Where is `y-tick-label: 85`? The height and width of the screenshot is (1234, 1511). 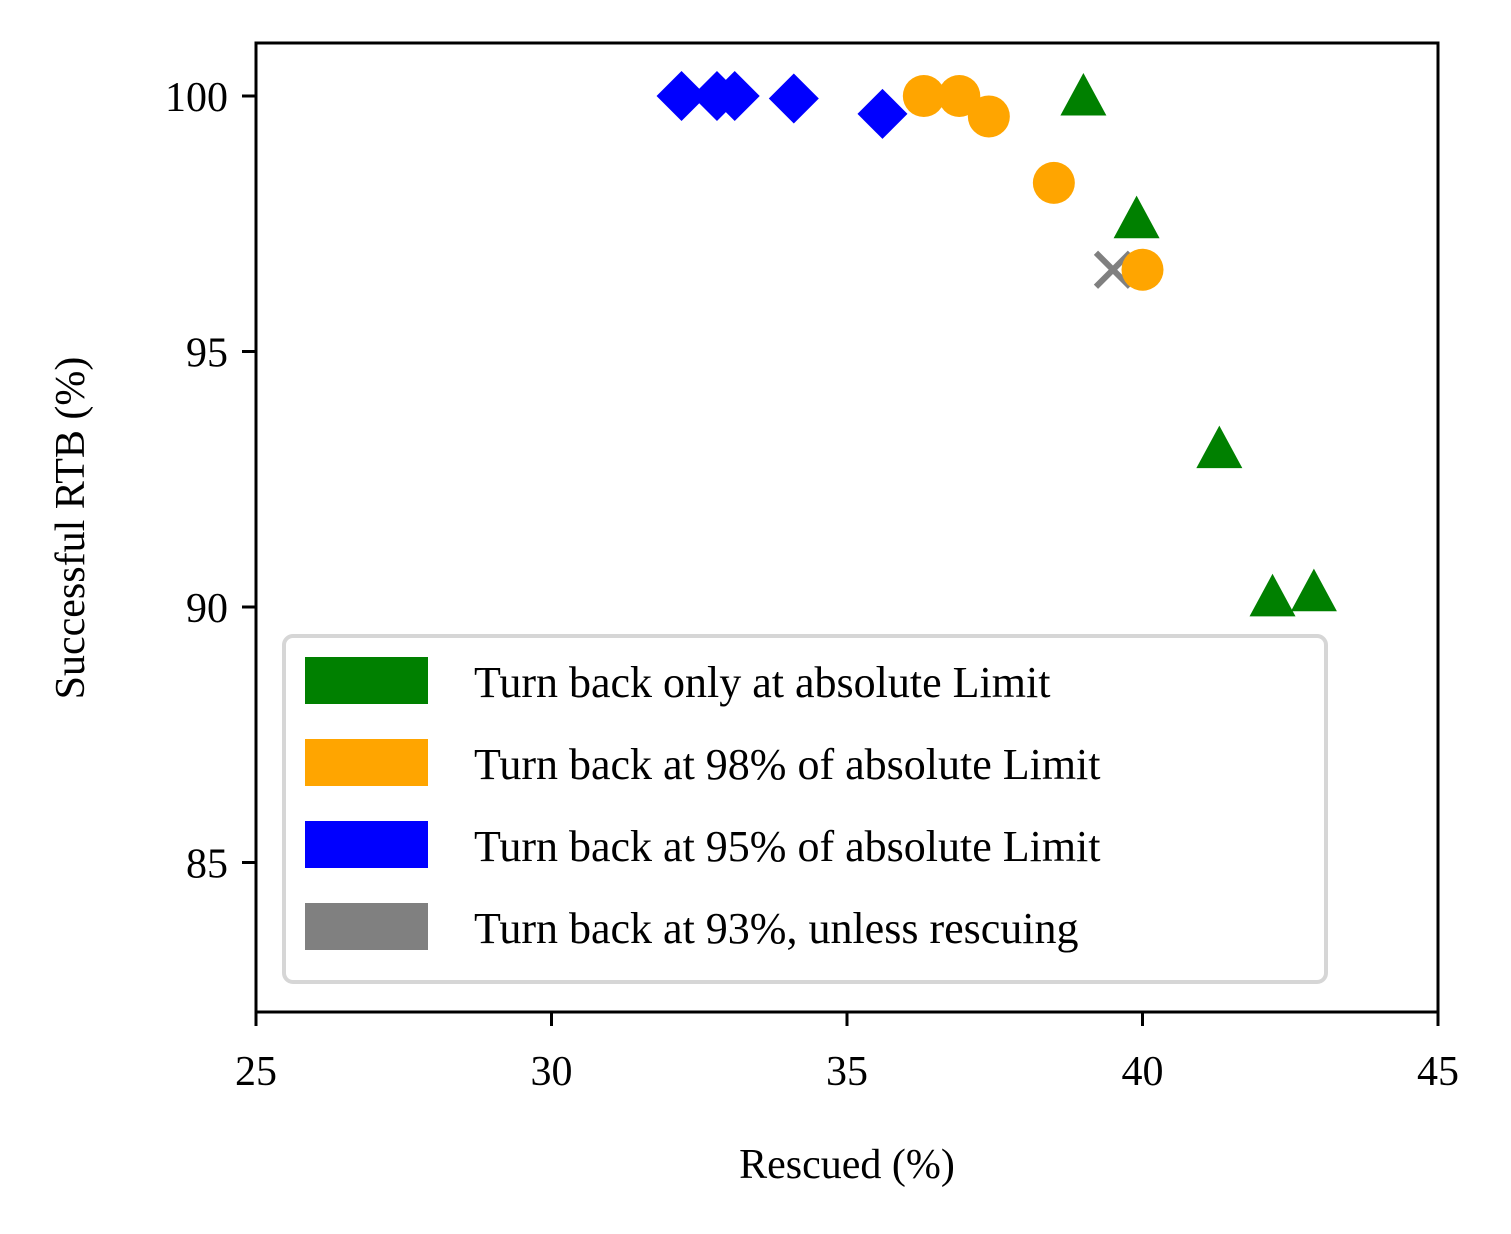
y-tick-label: 85 is located at coordinates (207, 865).